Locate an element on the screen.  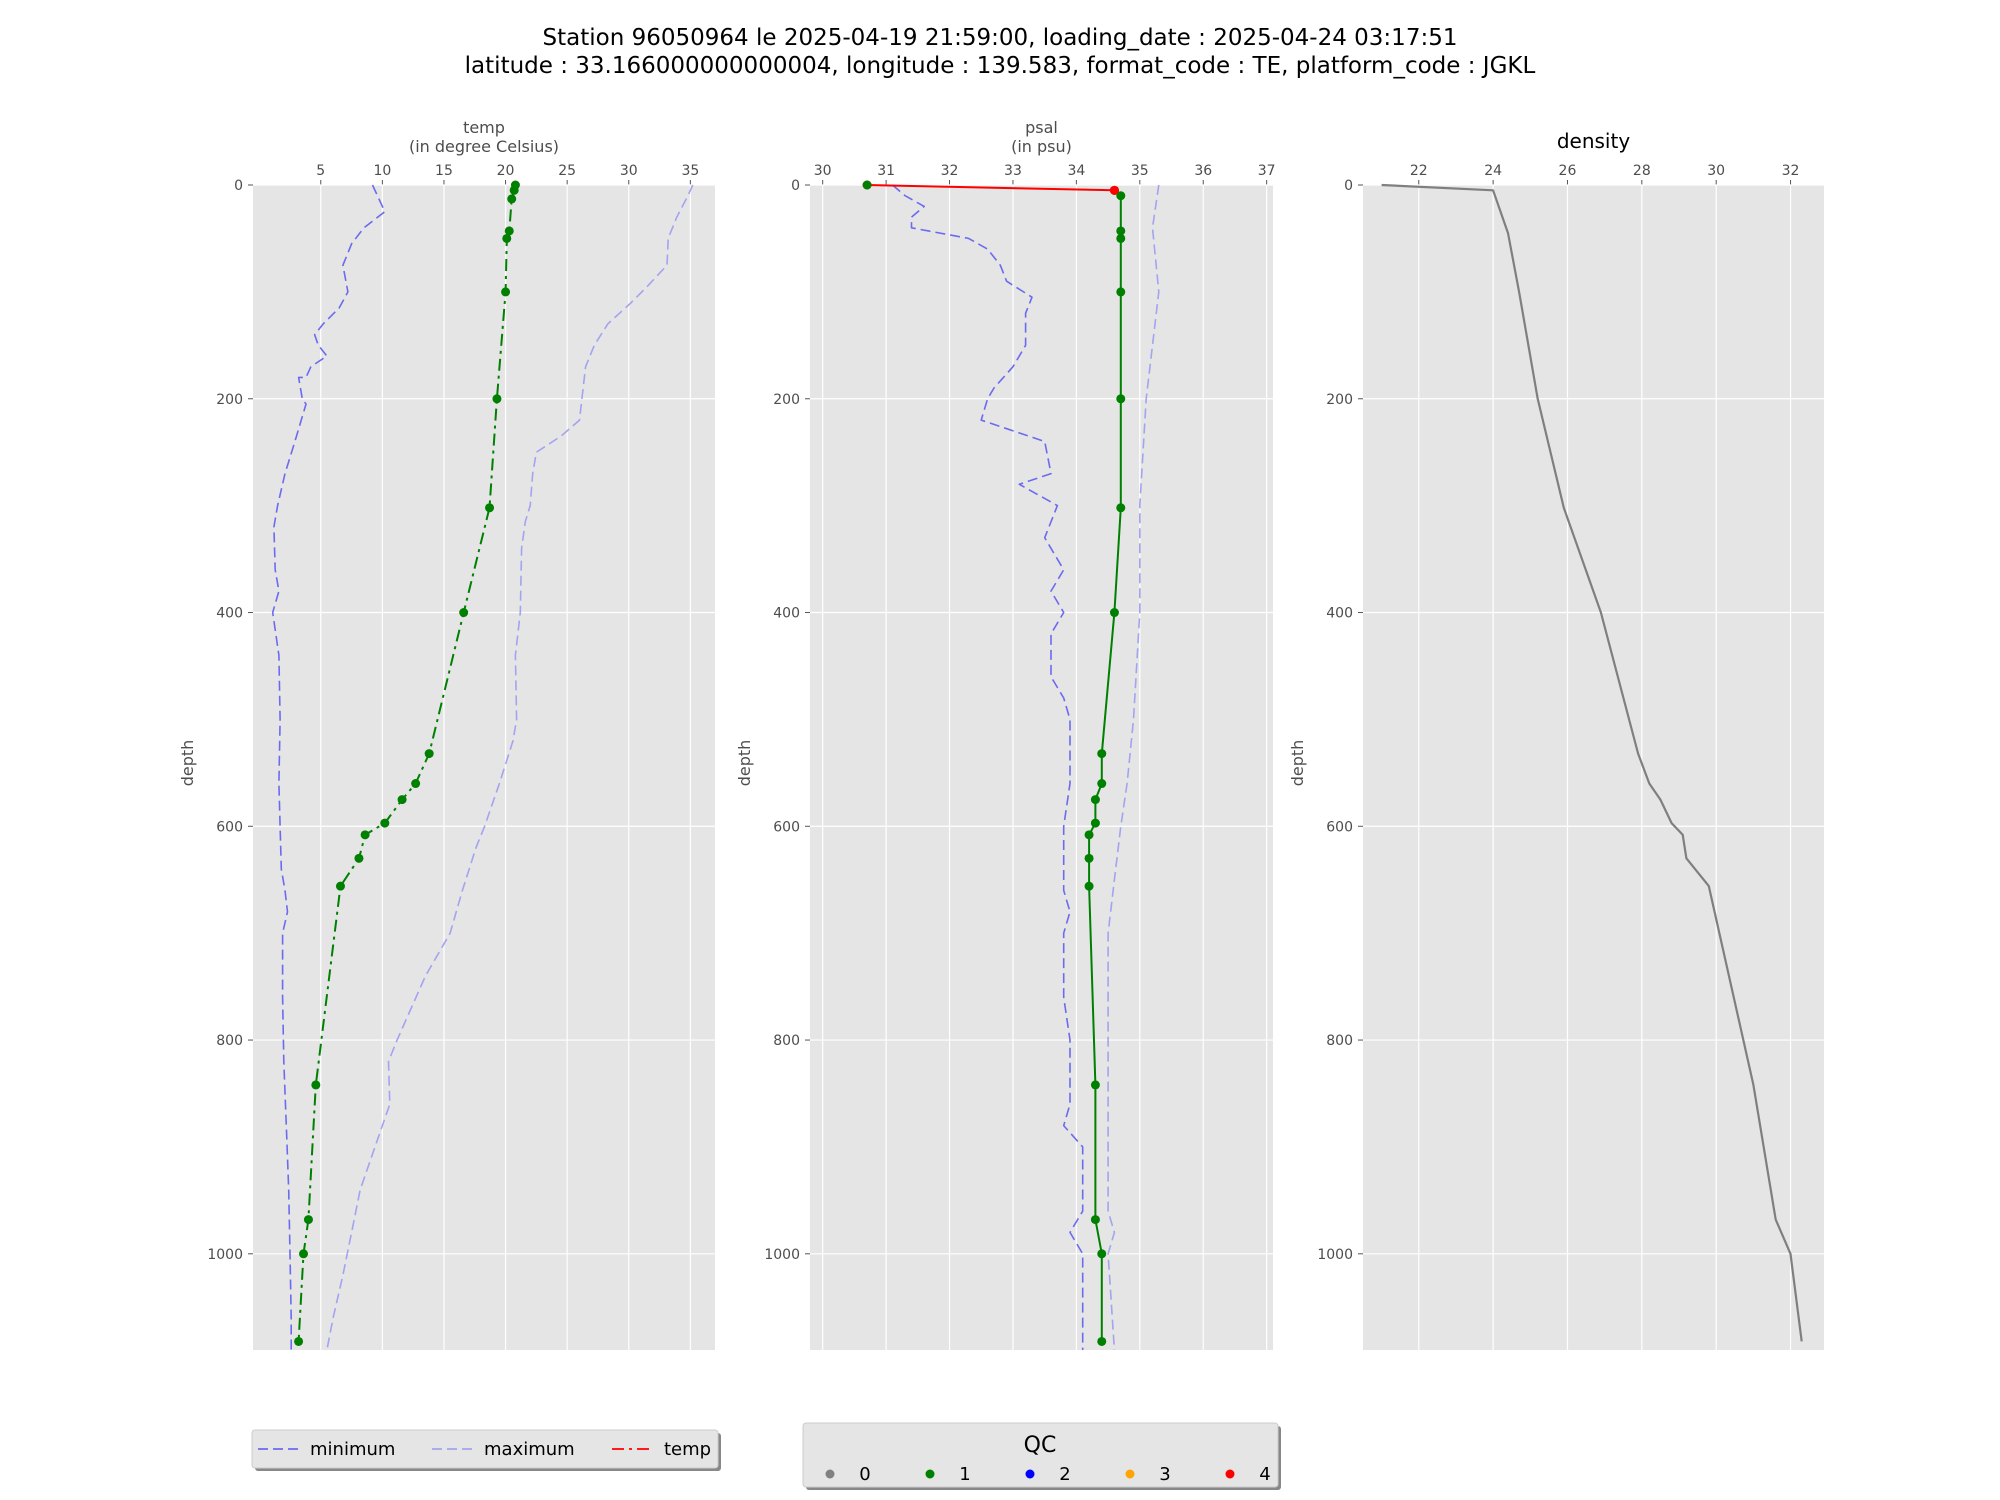
x-tick-label: 28 is located at coordinates (1642, 171).